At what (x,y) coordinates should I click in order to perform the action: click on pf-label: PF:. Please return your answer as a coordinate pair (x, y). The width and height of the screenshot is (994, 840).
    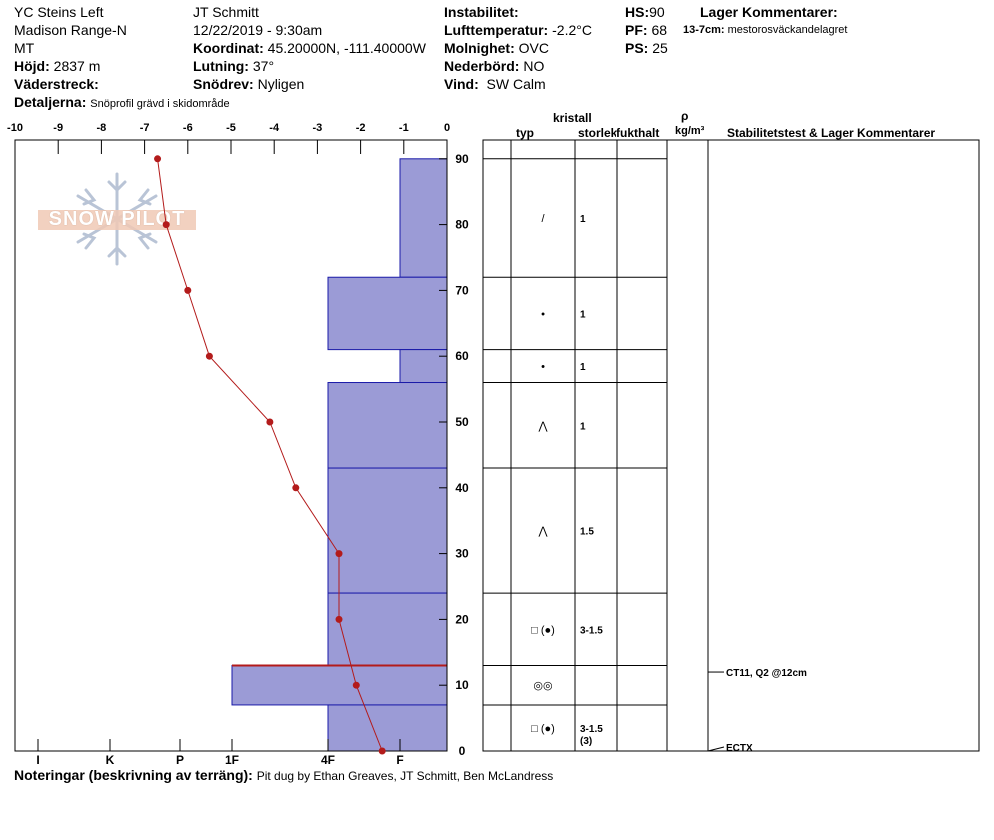
    Looking at the image, I should click on (636, 30).